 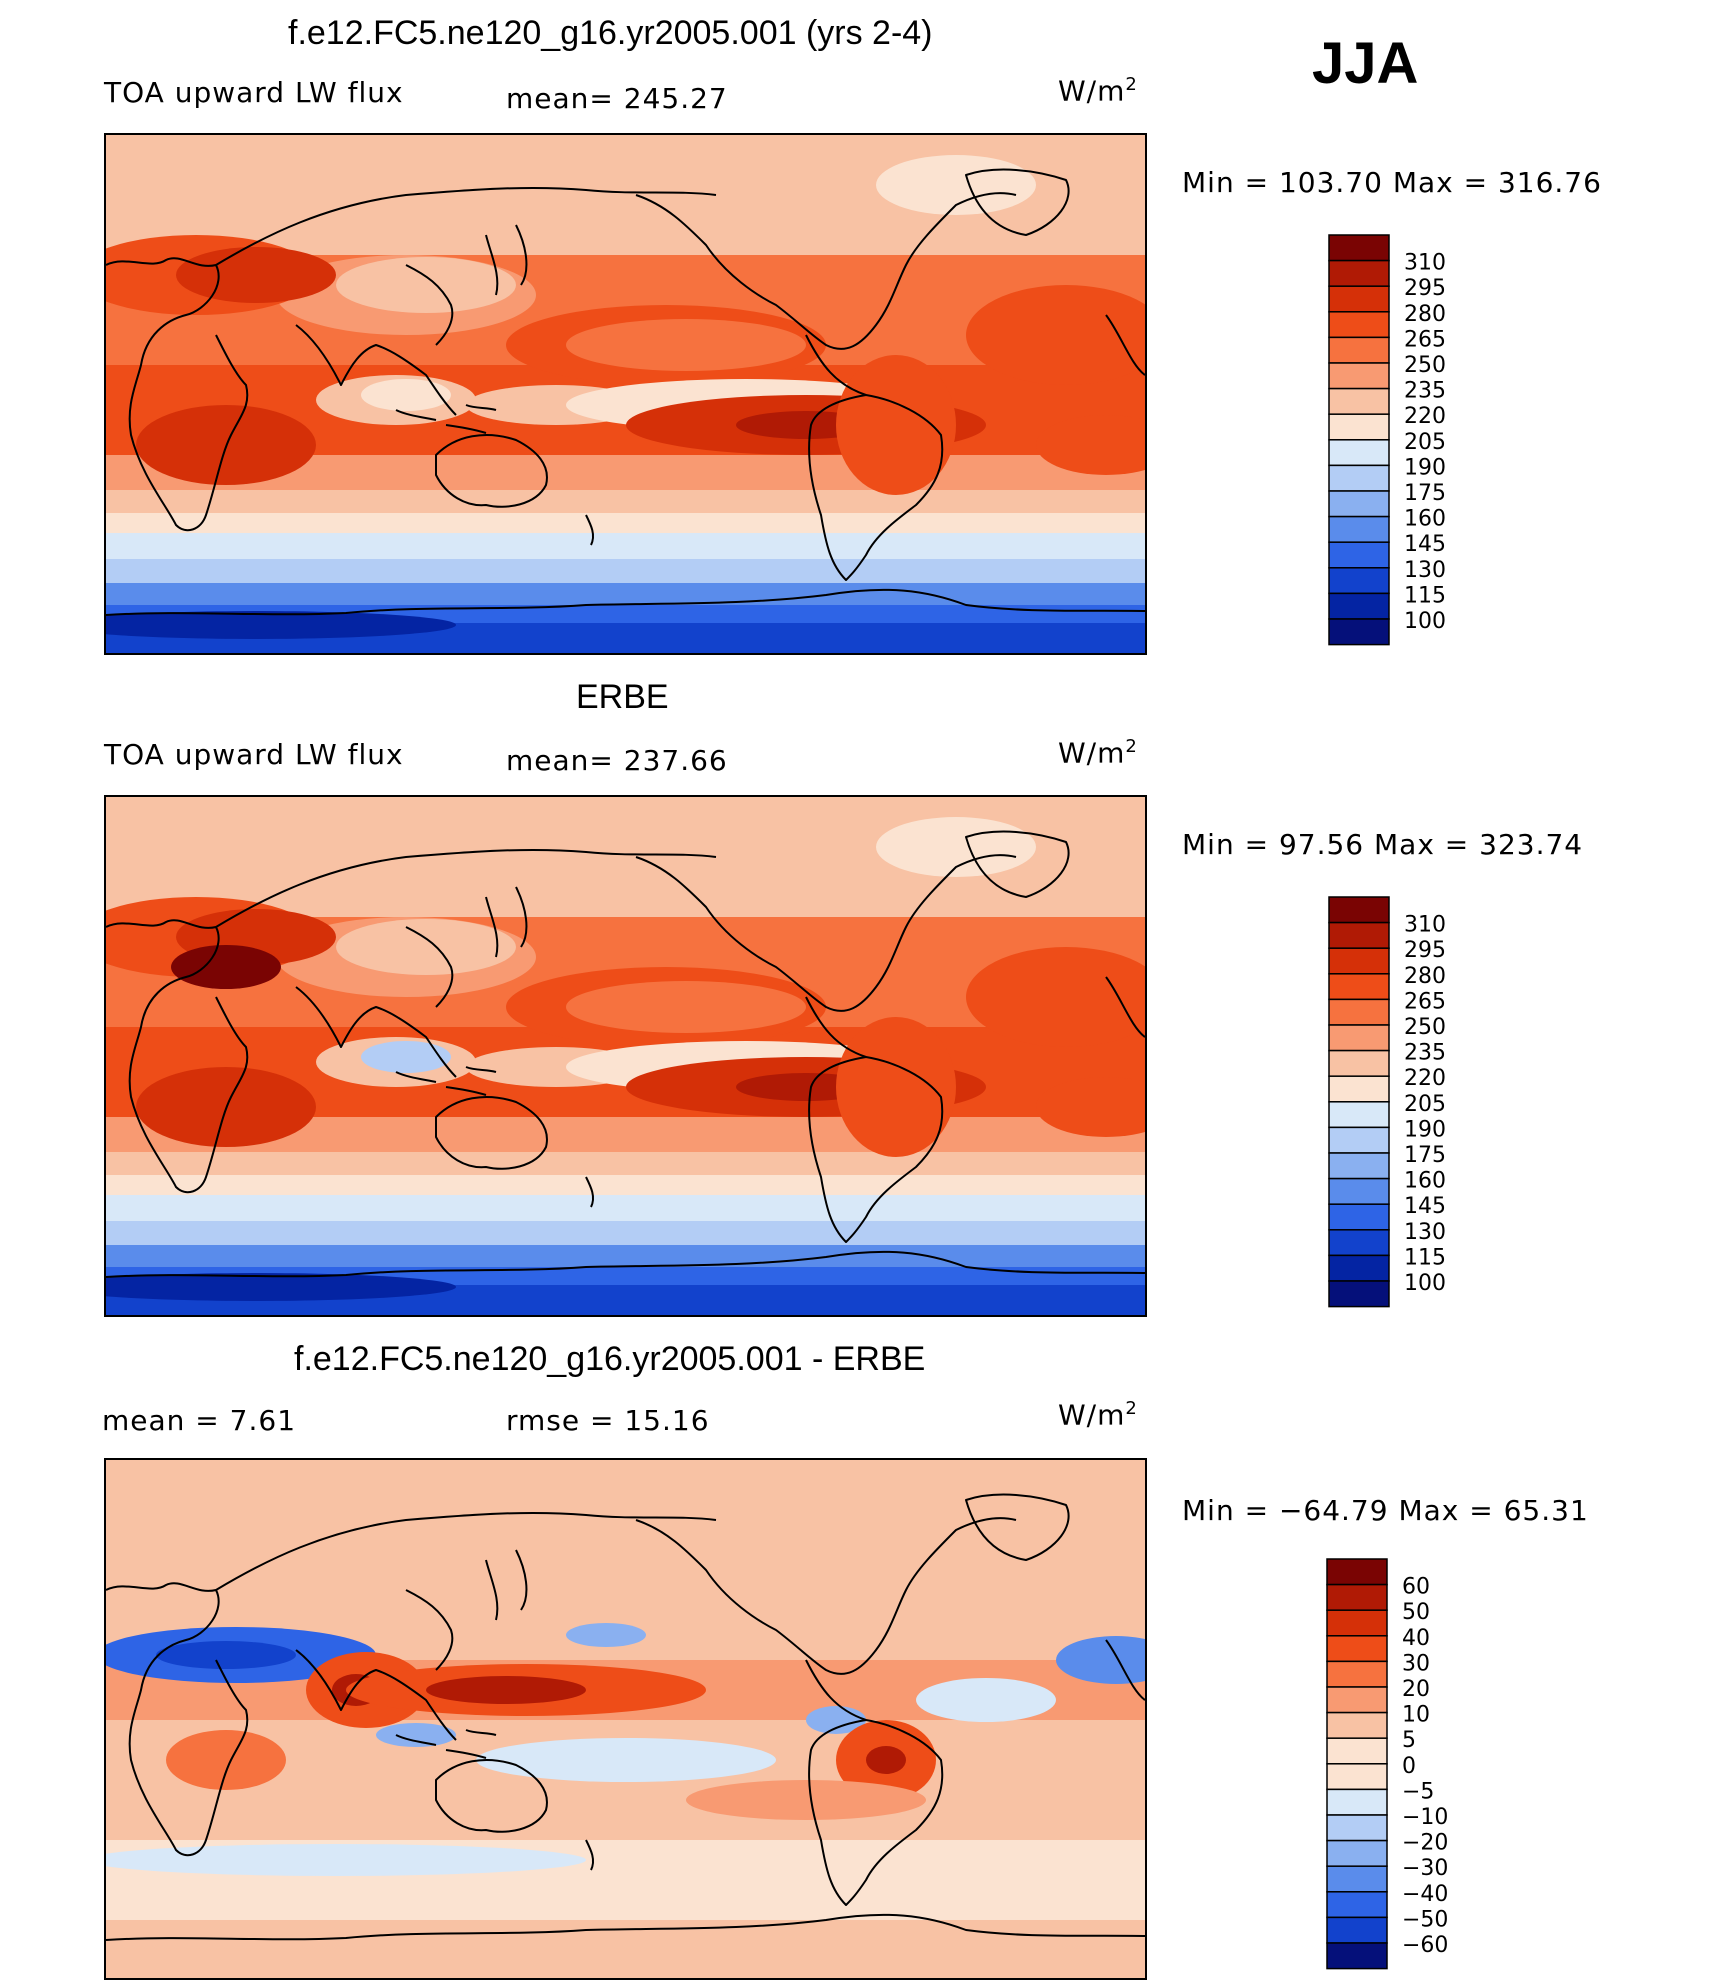 What do you see at coordinates (1425, 1001) in the screenshot?
I see `colorbar-tick-label: 265` at bounding box center [1425, 1001].